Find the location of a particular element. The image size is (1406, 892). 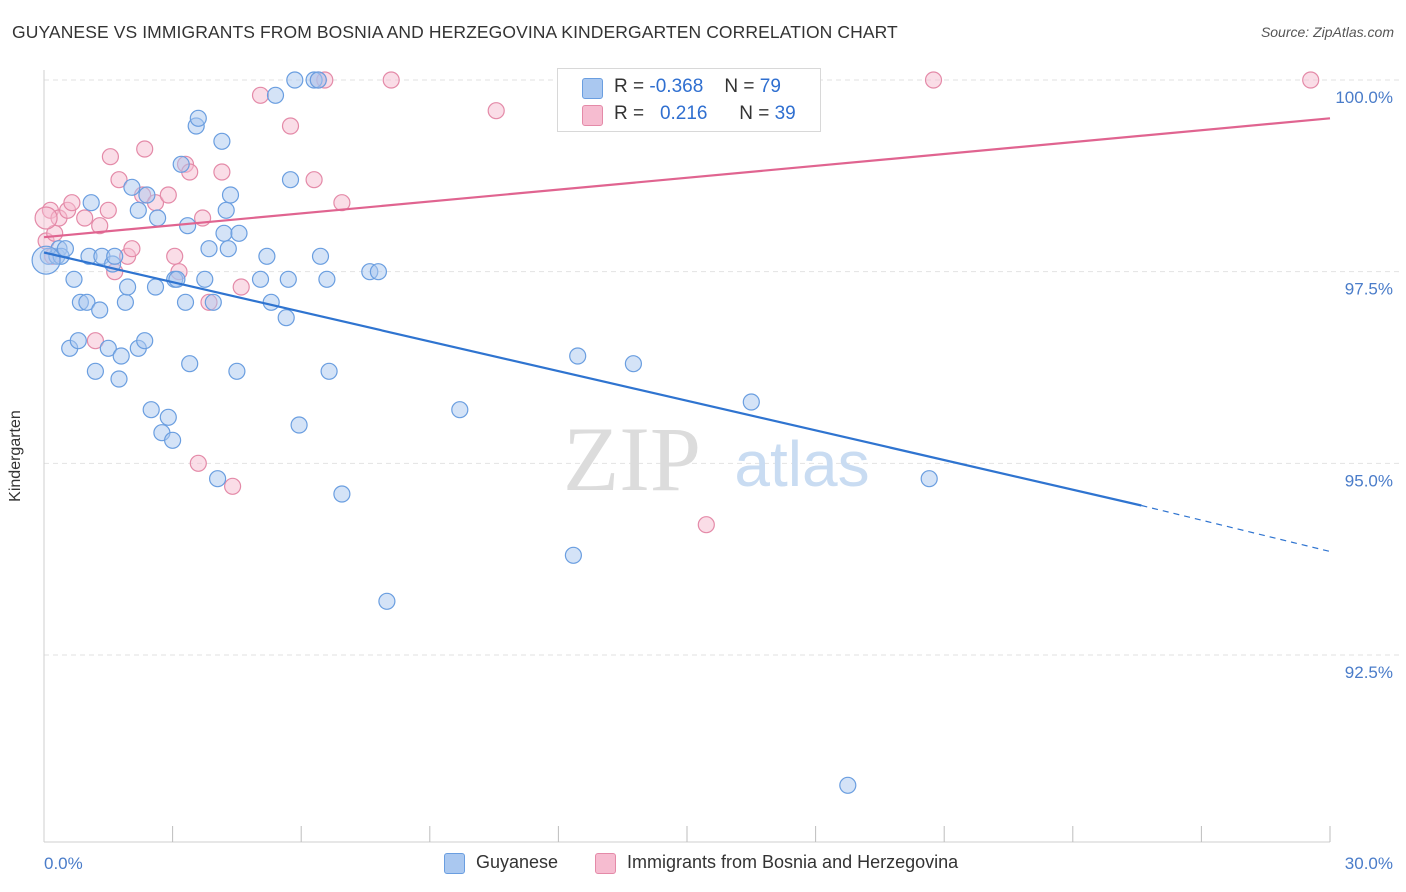

guyanese-point-cluster is located at coordinates (46, 260).